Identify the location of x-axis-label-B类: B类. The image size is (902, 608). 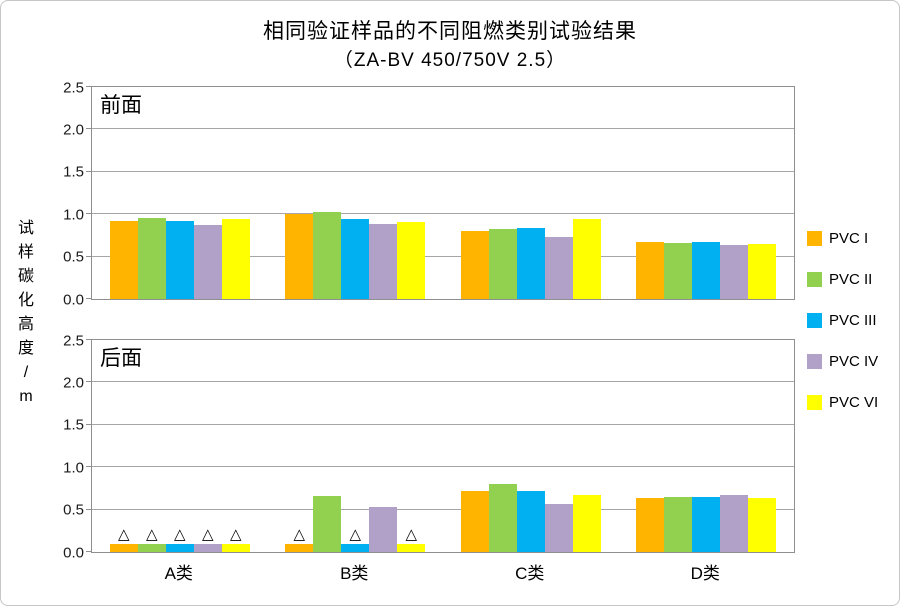
(354, 573).